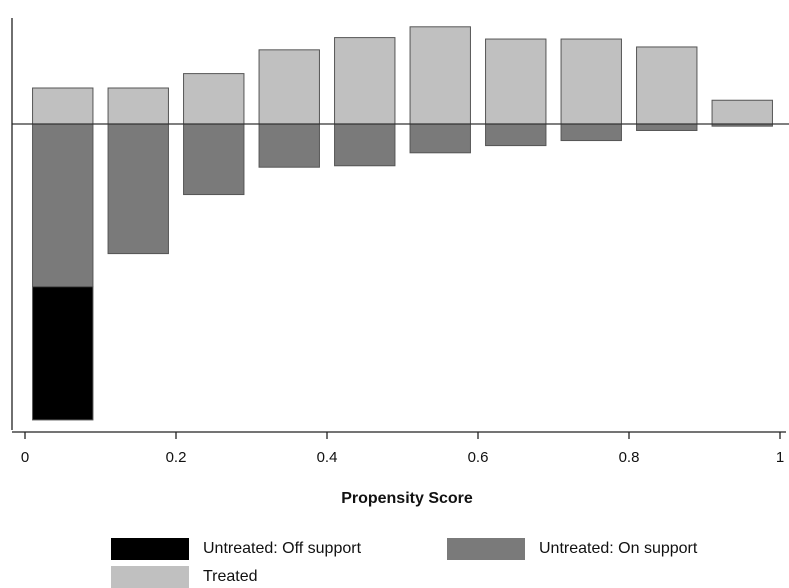 This screenshot has width=789, height=588. Describe the element at coordinates (407, 498) in the screenshot. I see `x-axis-title: Propensity Score` at that location.